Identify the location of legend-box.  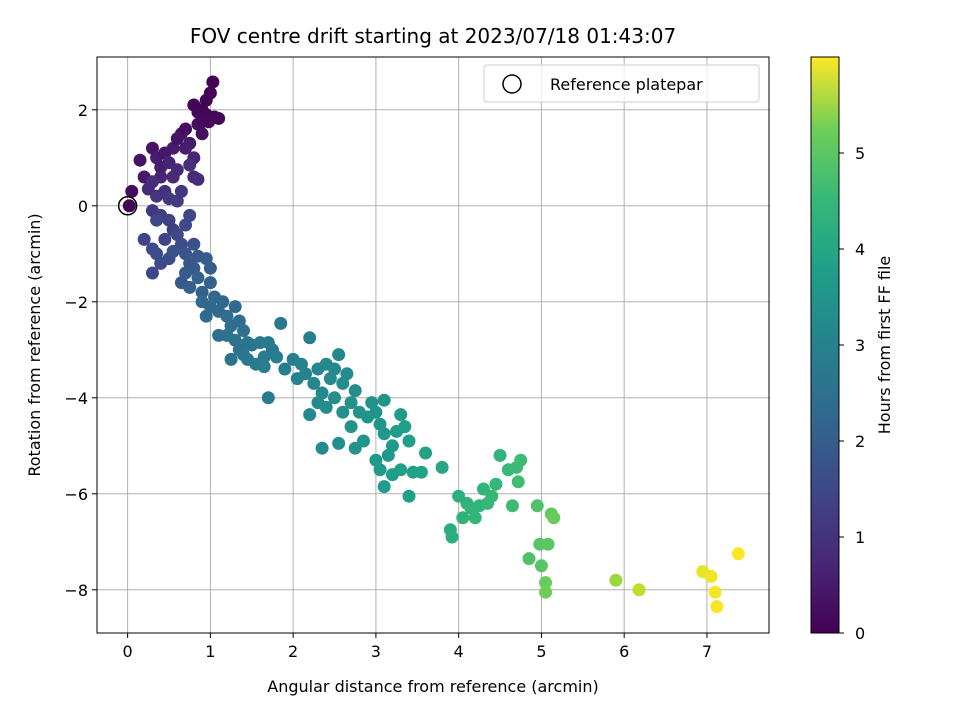
(621, 83).